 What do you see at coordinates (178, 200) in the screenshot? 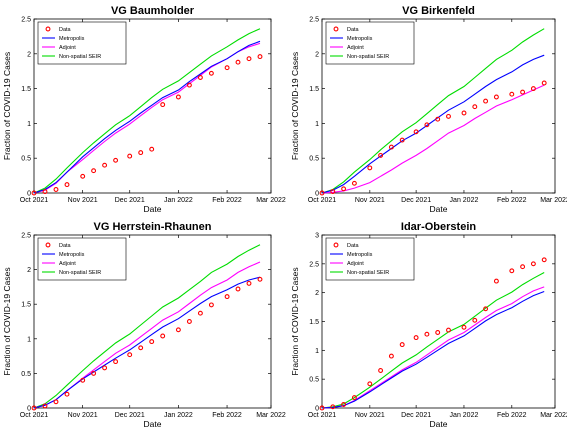
I see `x-tick-label: Jan 2022` at bounding box center [178, 200].